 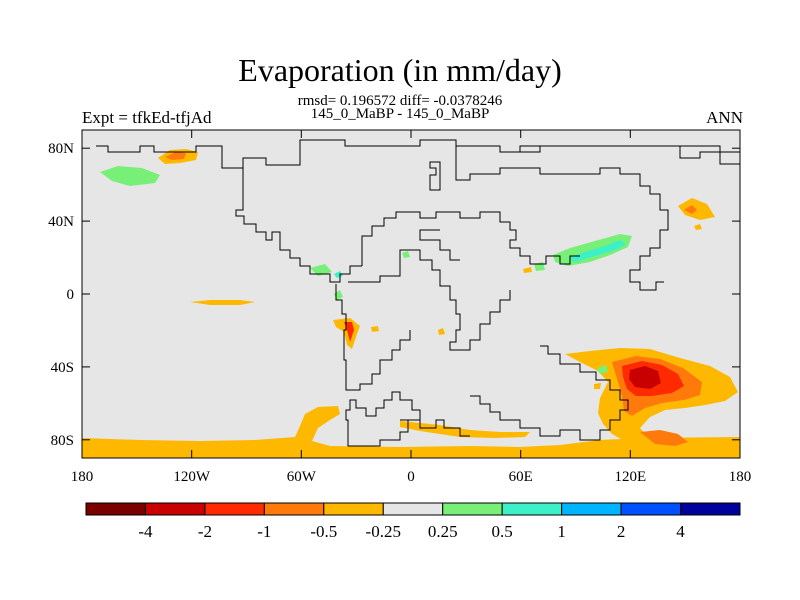 What do you see at coordinates (435, 176) in the screenshot?
I see `arctic-island` at bounding box center [435, 176].